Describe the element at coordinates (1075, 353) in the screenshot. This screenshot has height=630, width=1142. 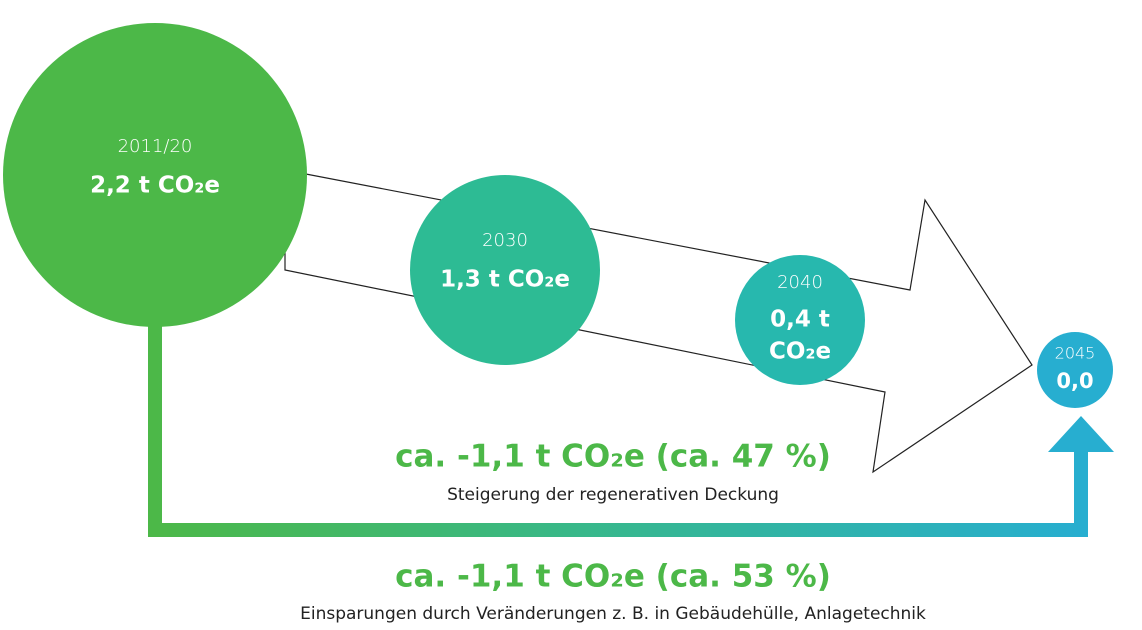
I see `year: 2045` at that location.